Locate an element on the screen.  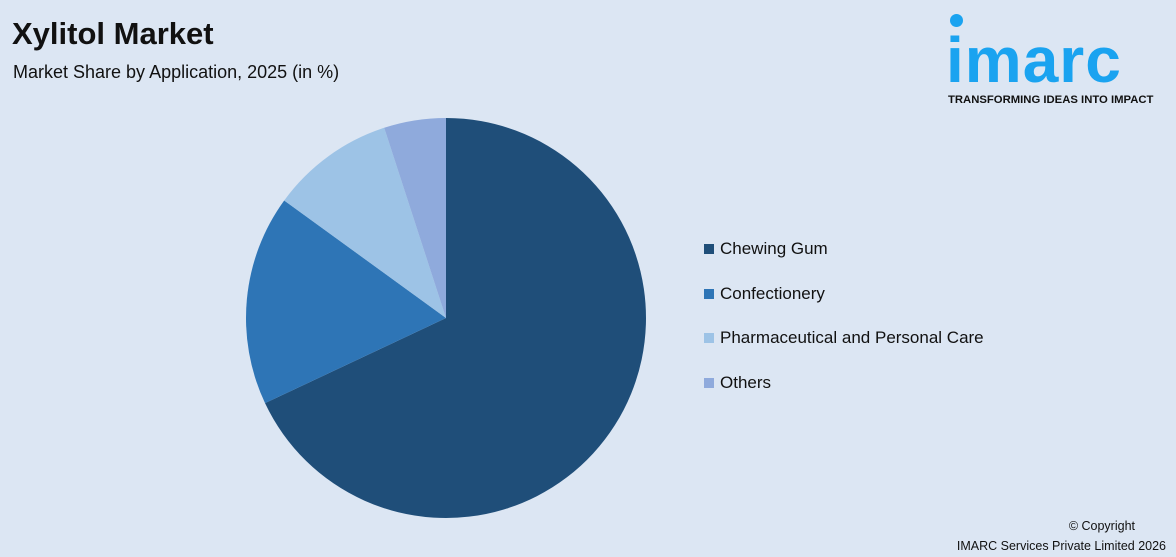
legend-label: Others is located at coordinates (746, 383).